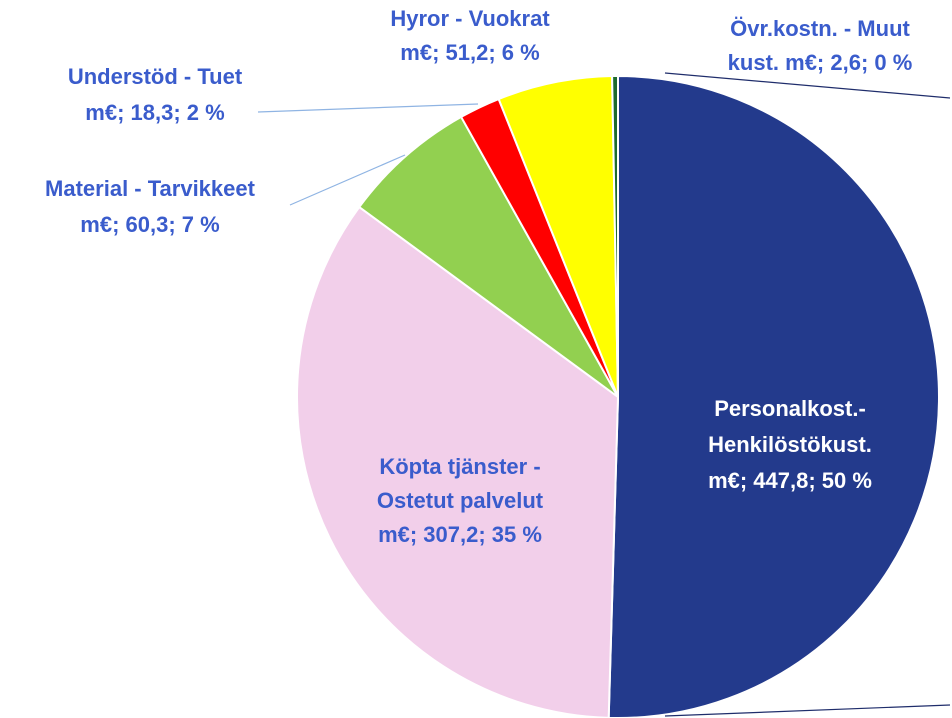 The width and height of the screenshot is (952, 718). Describe the element at coordinates (790, 408) in the screenshot. I see `data-label: Personalkost.-` at that location.